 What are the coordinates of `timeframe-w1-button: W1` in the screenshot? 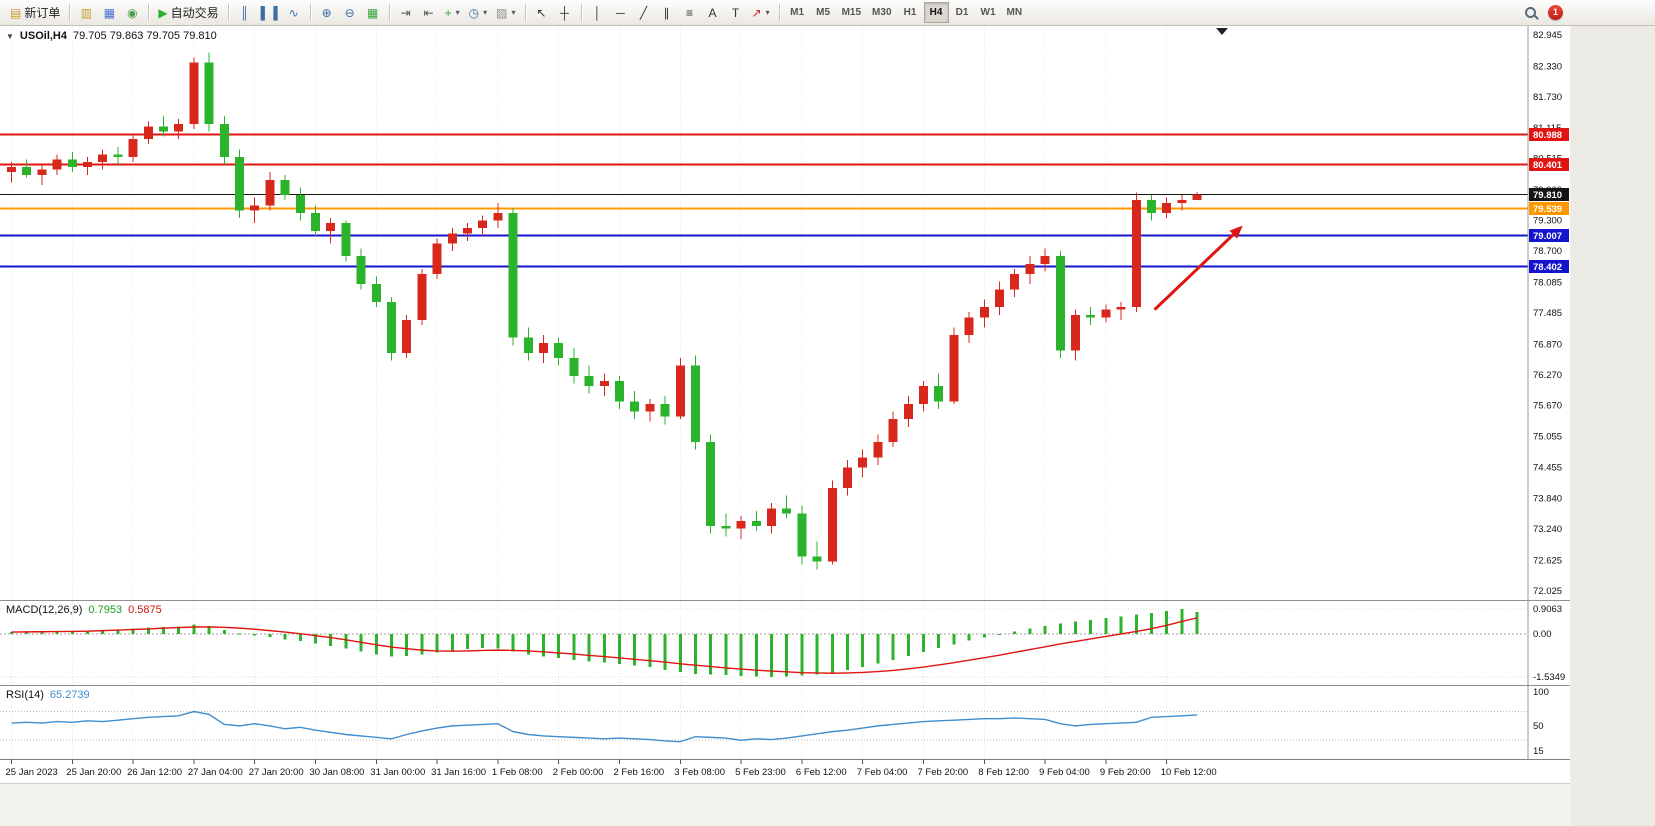 It's located at (988, 12).